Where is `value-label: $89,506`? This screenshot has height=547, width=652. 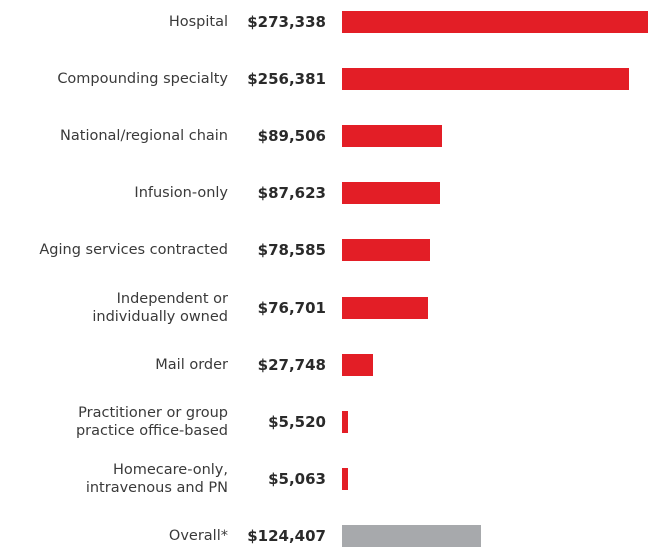
value-label: $89,506 is located at coordinates (291, 136).